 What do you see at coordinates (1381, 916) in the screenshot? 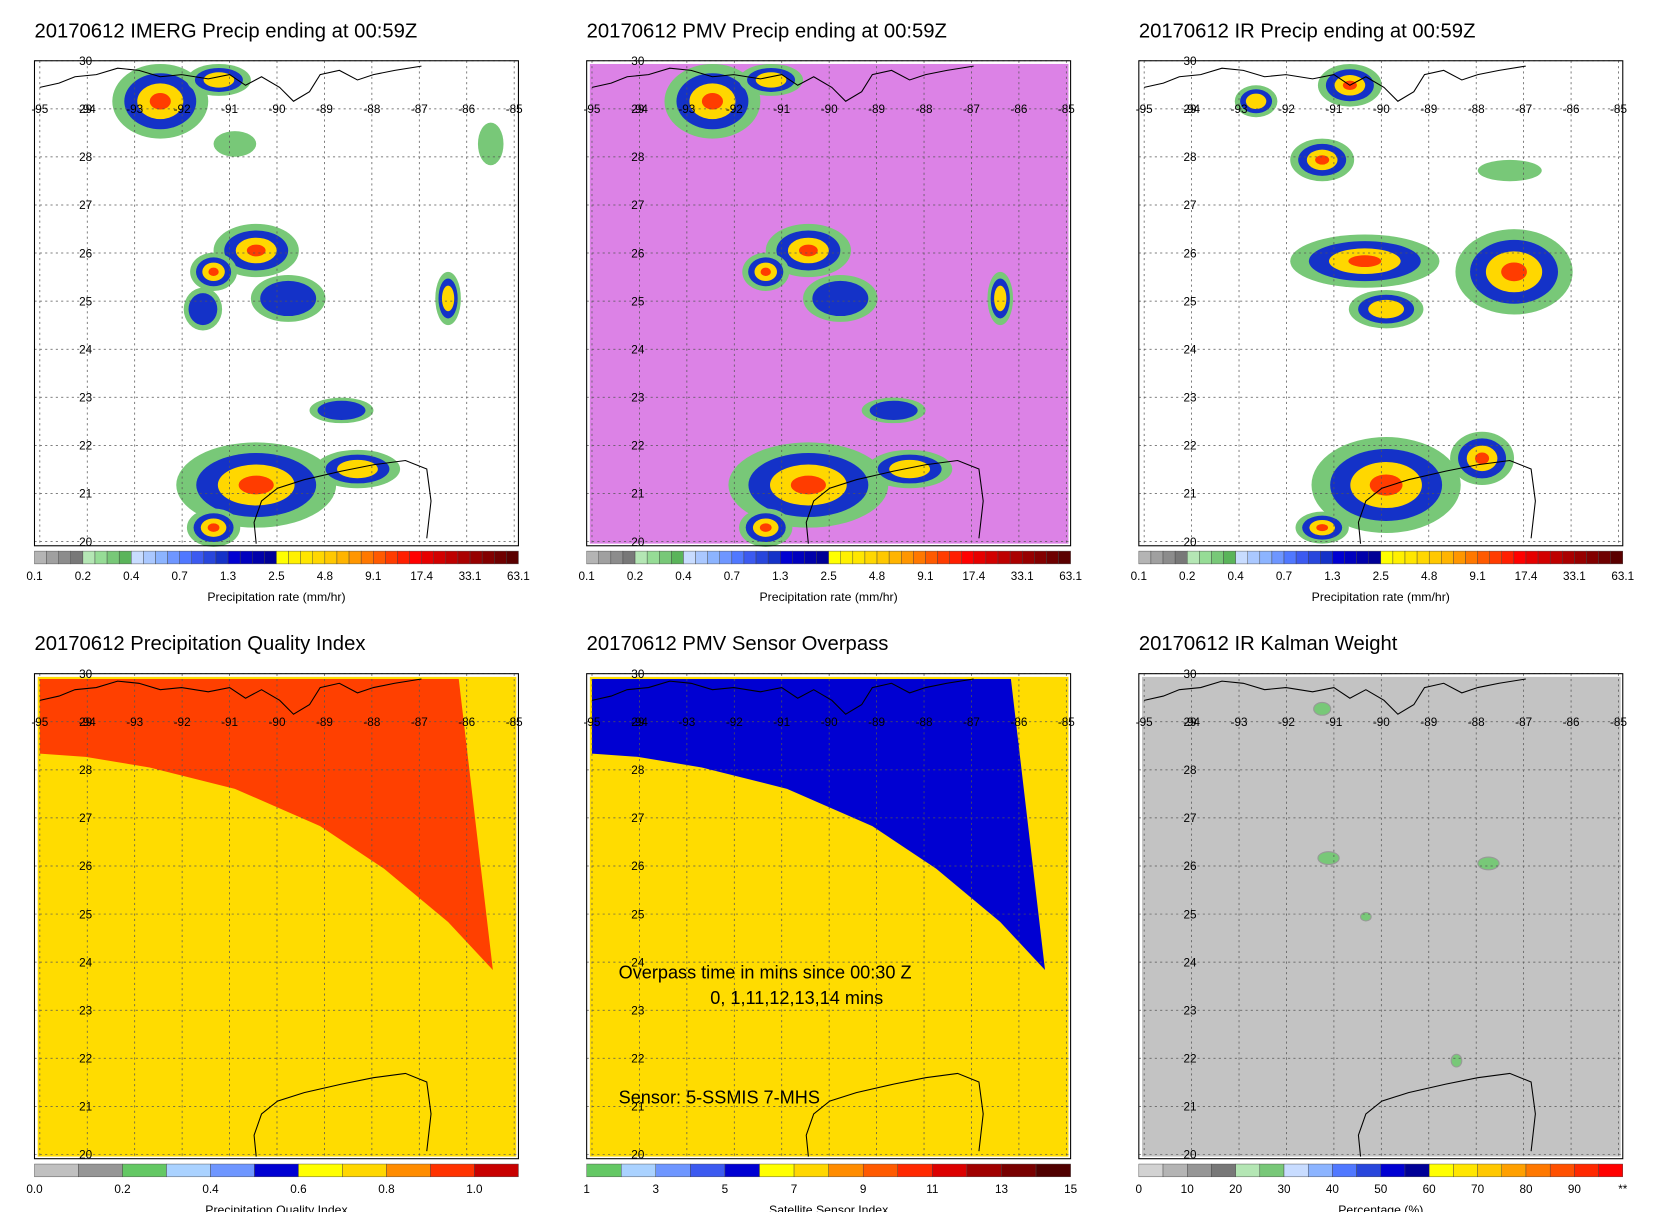
I see `map-background` at bounding box center [1381, 916].